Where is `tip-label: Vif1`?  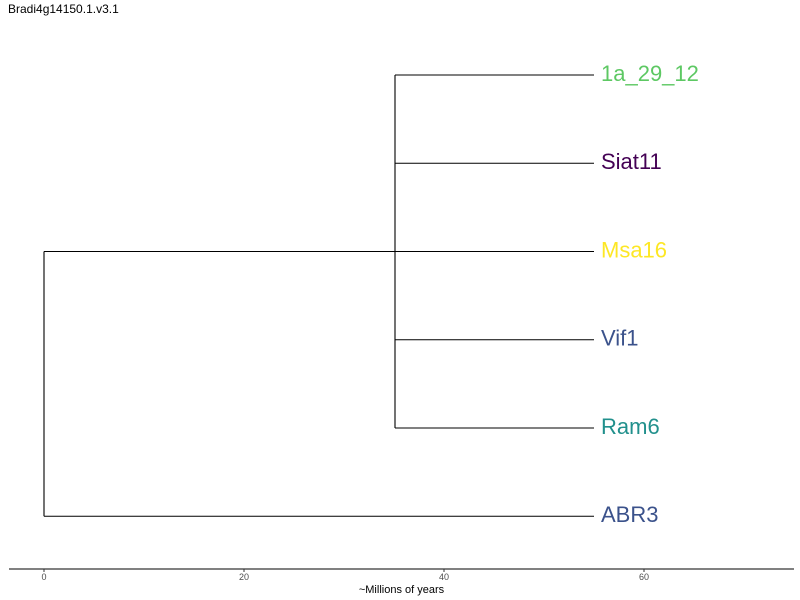 tip-label: Vif1 is located at coordinates (620, 338).